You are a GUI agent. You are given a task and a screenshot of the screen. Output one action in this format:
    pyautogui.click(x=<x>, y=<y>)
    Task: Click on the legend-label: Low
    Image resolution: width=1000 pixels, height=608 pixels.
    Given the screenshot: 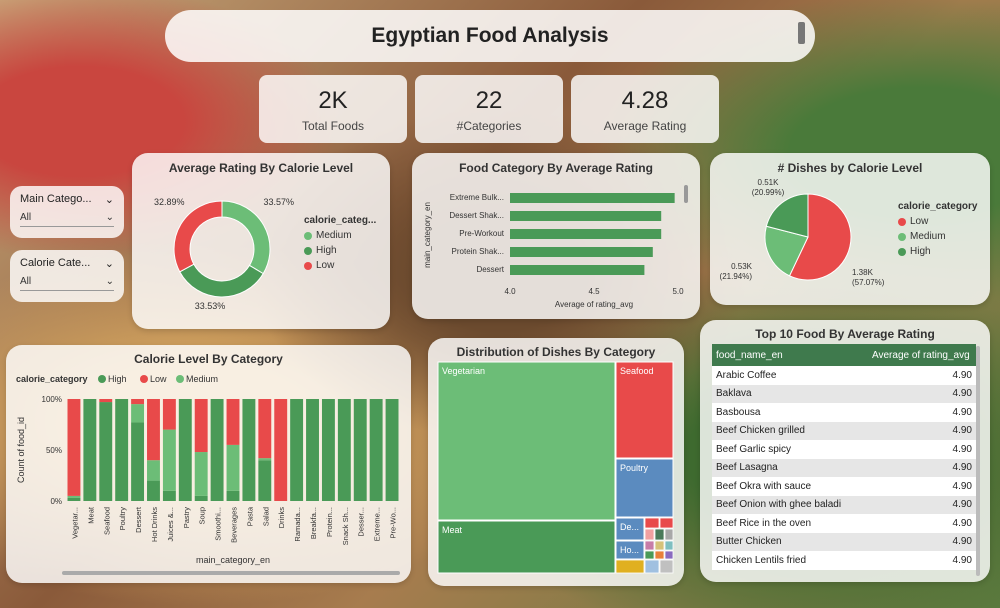 What is the action you would take?
    pyautogui.click(x=158, y=379)
    